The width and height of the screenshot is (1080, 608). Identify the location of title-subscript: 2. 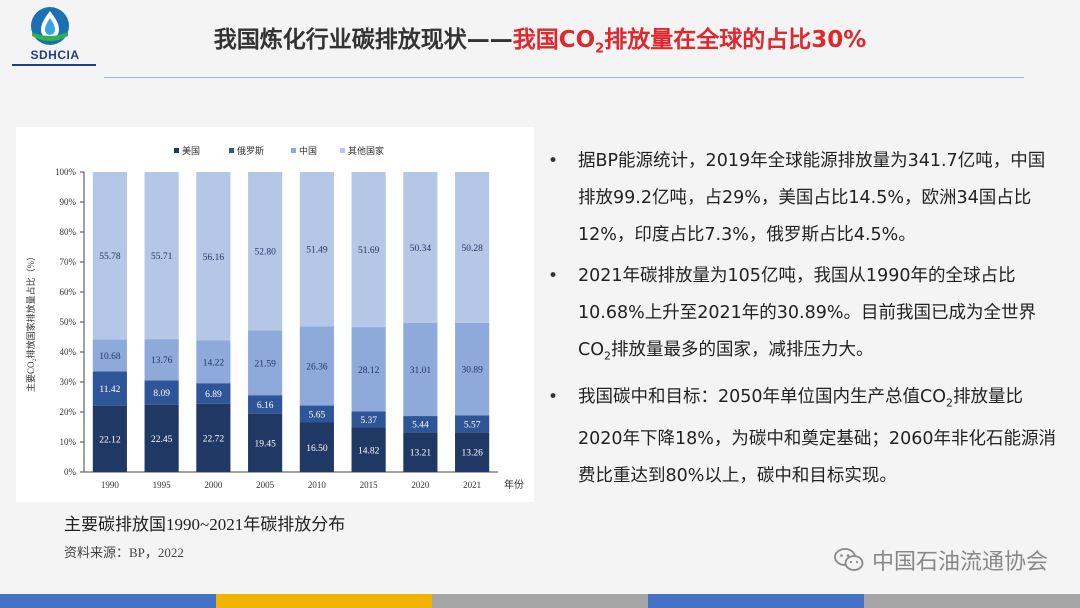
(600, 49).